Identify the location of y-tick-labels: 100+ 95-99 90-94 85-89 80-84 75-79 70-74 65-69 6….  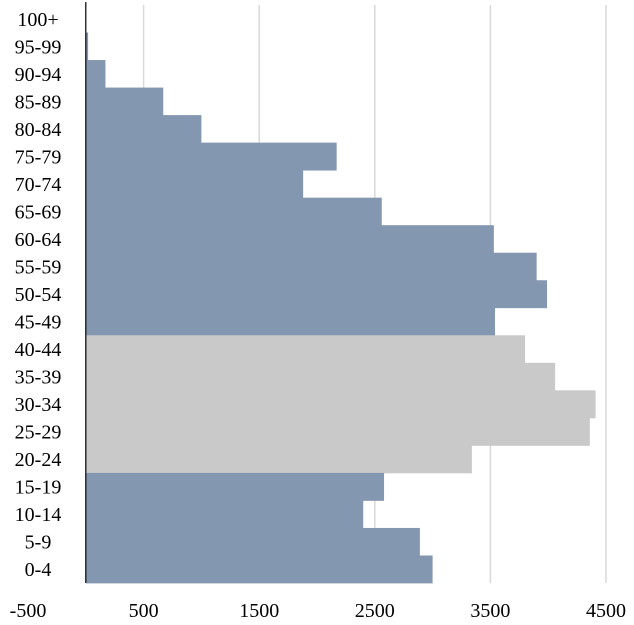
(38, 295).